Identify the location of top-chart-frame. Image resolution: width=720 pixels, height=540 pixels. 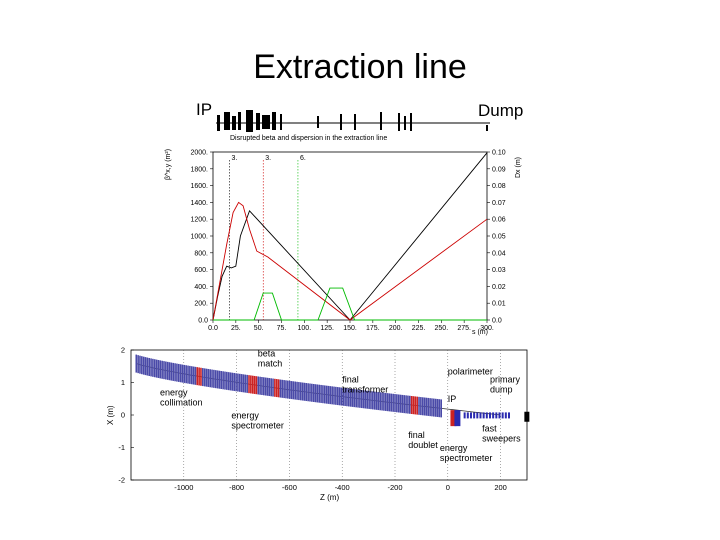
(350, 236).